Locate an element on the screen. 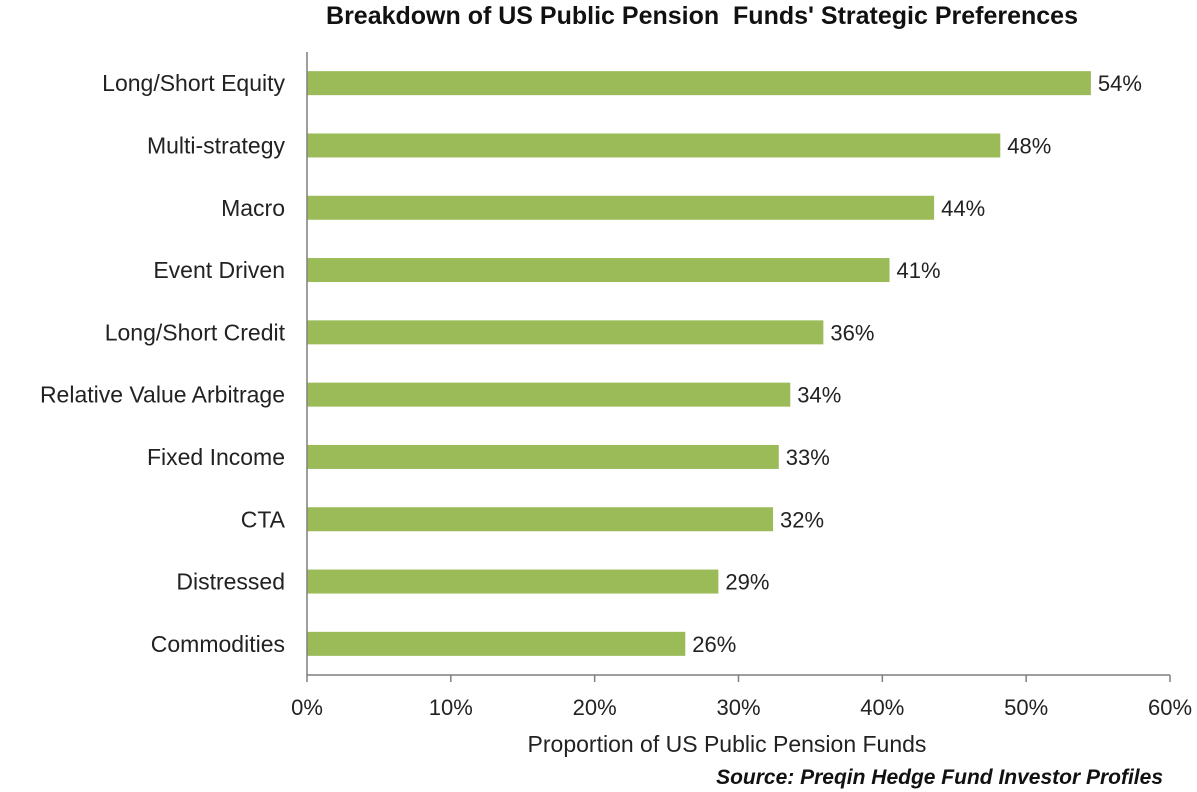 The image size is (1197, 792). data-label: 33% is located at coordinates (808, 457).